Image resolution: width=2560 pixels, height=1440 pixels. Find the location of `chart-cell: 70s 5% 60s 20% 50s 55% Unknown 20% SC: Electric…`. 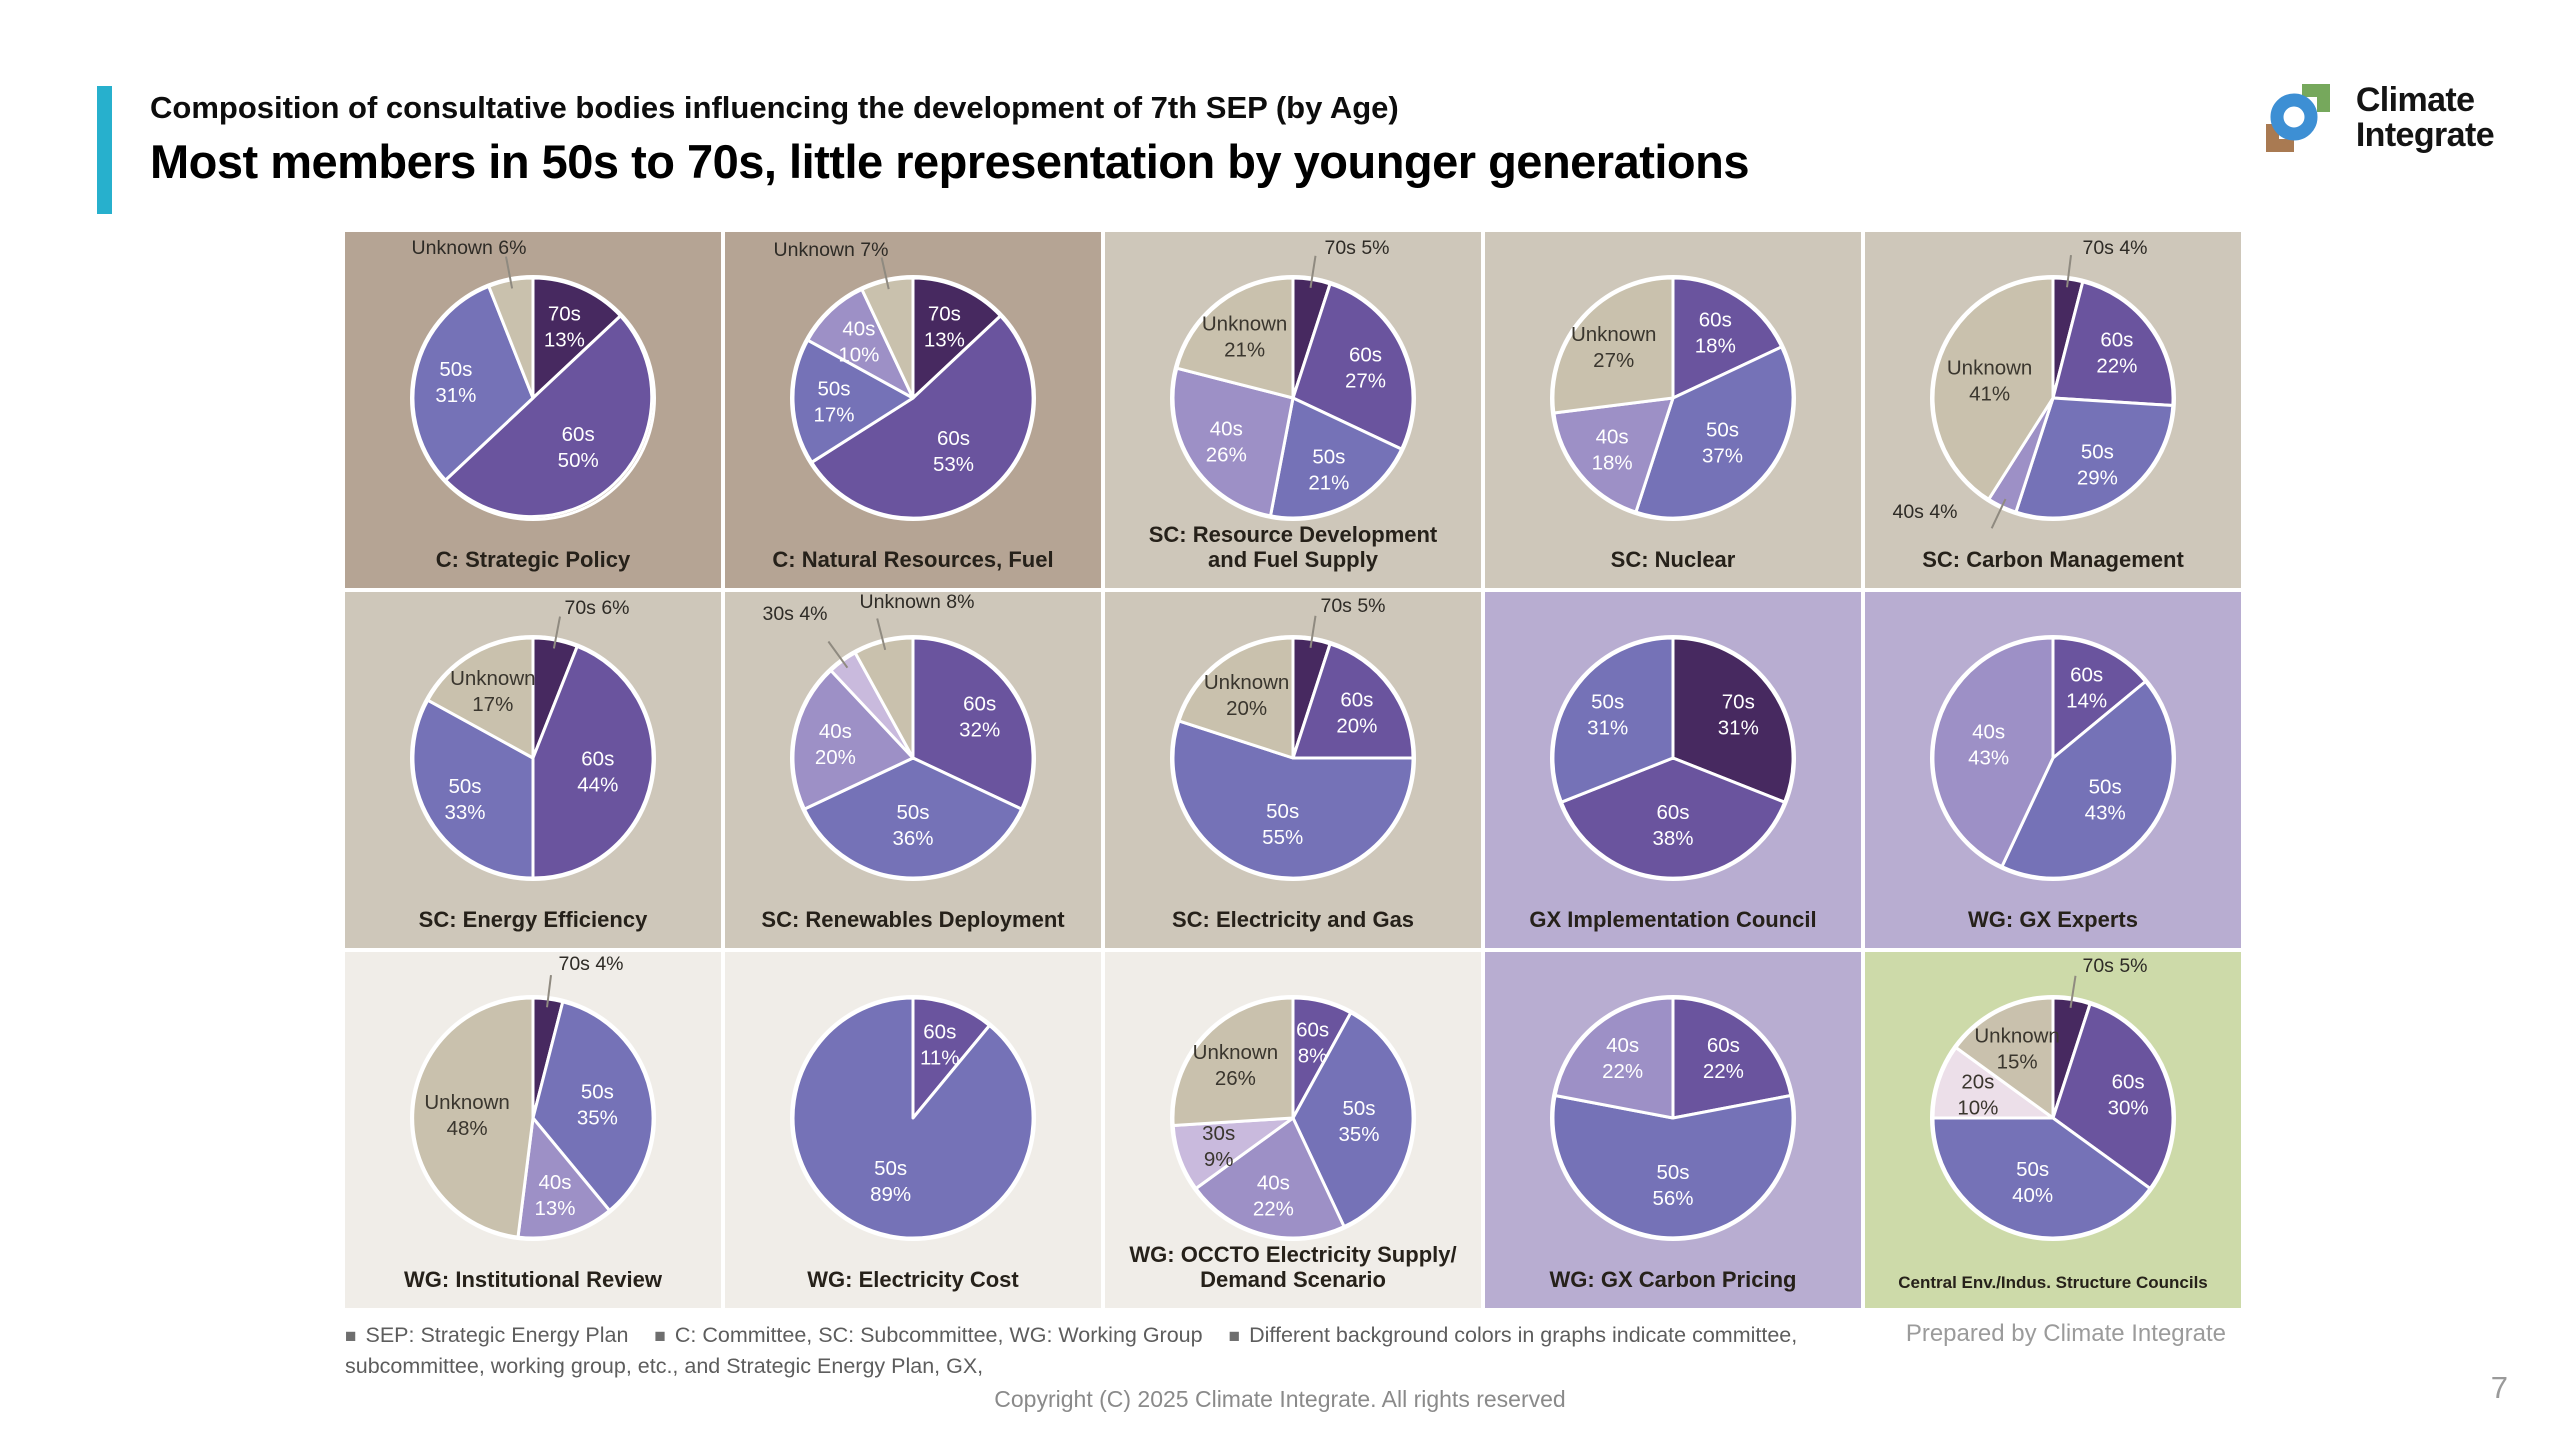

chart-cell: 70s 5% 60s 20% 50s 55% Unknown 20% SC: Electric… is located at coordinates (1293, 770).